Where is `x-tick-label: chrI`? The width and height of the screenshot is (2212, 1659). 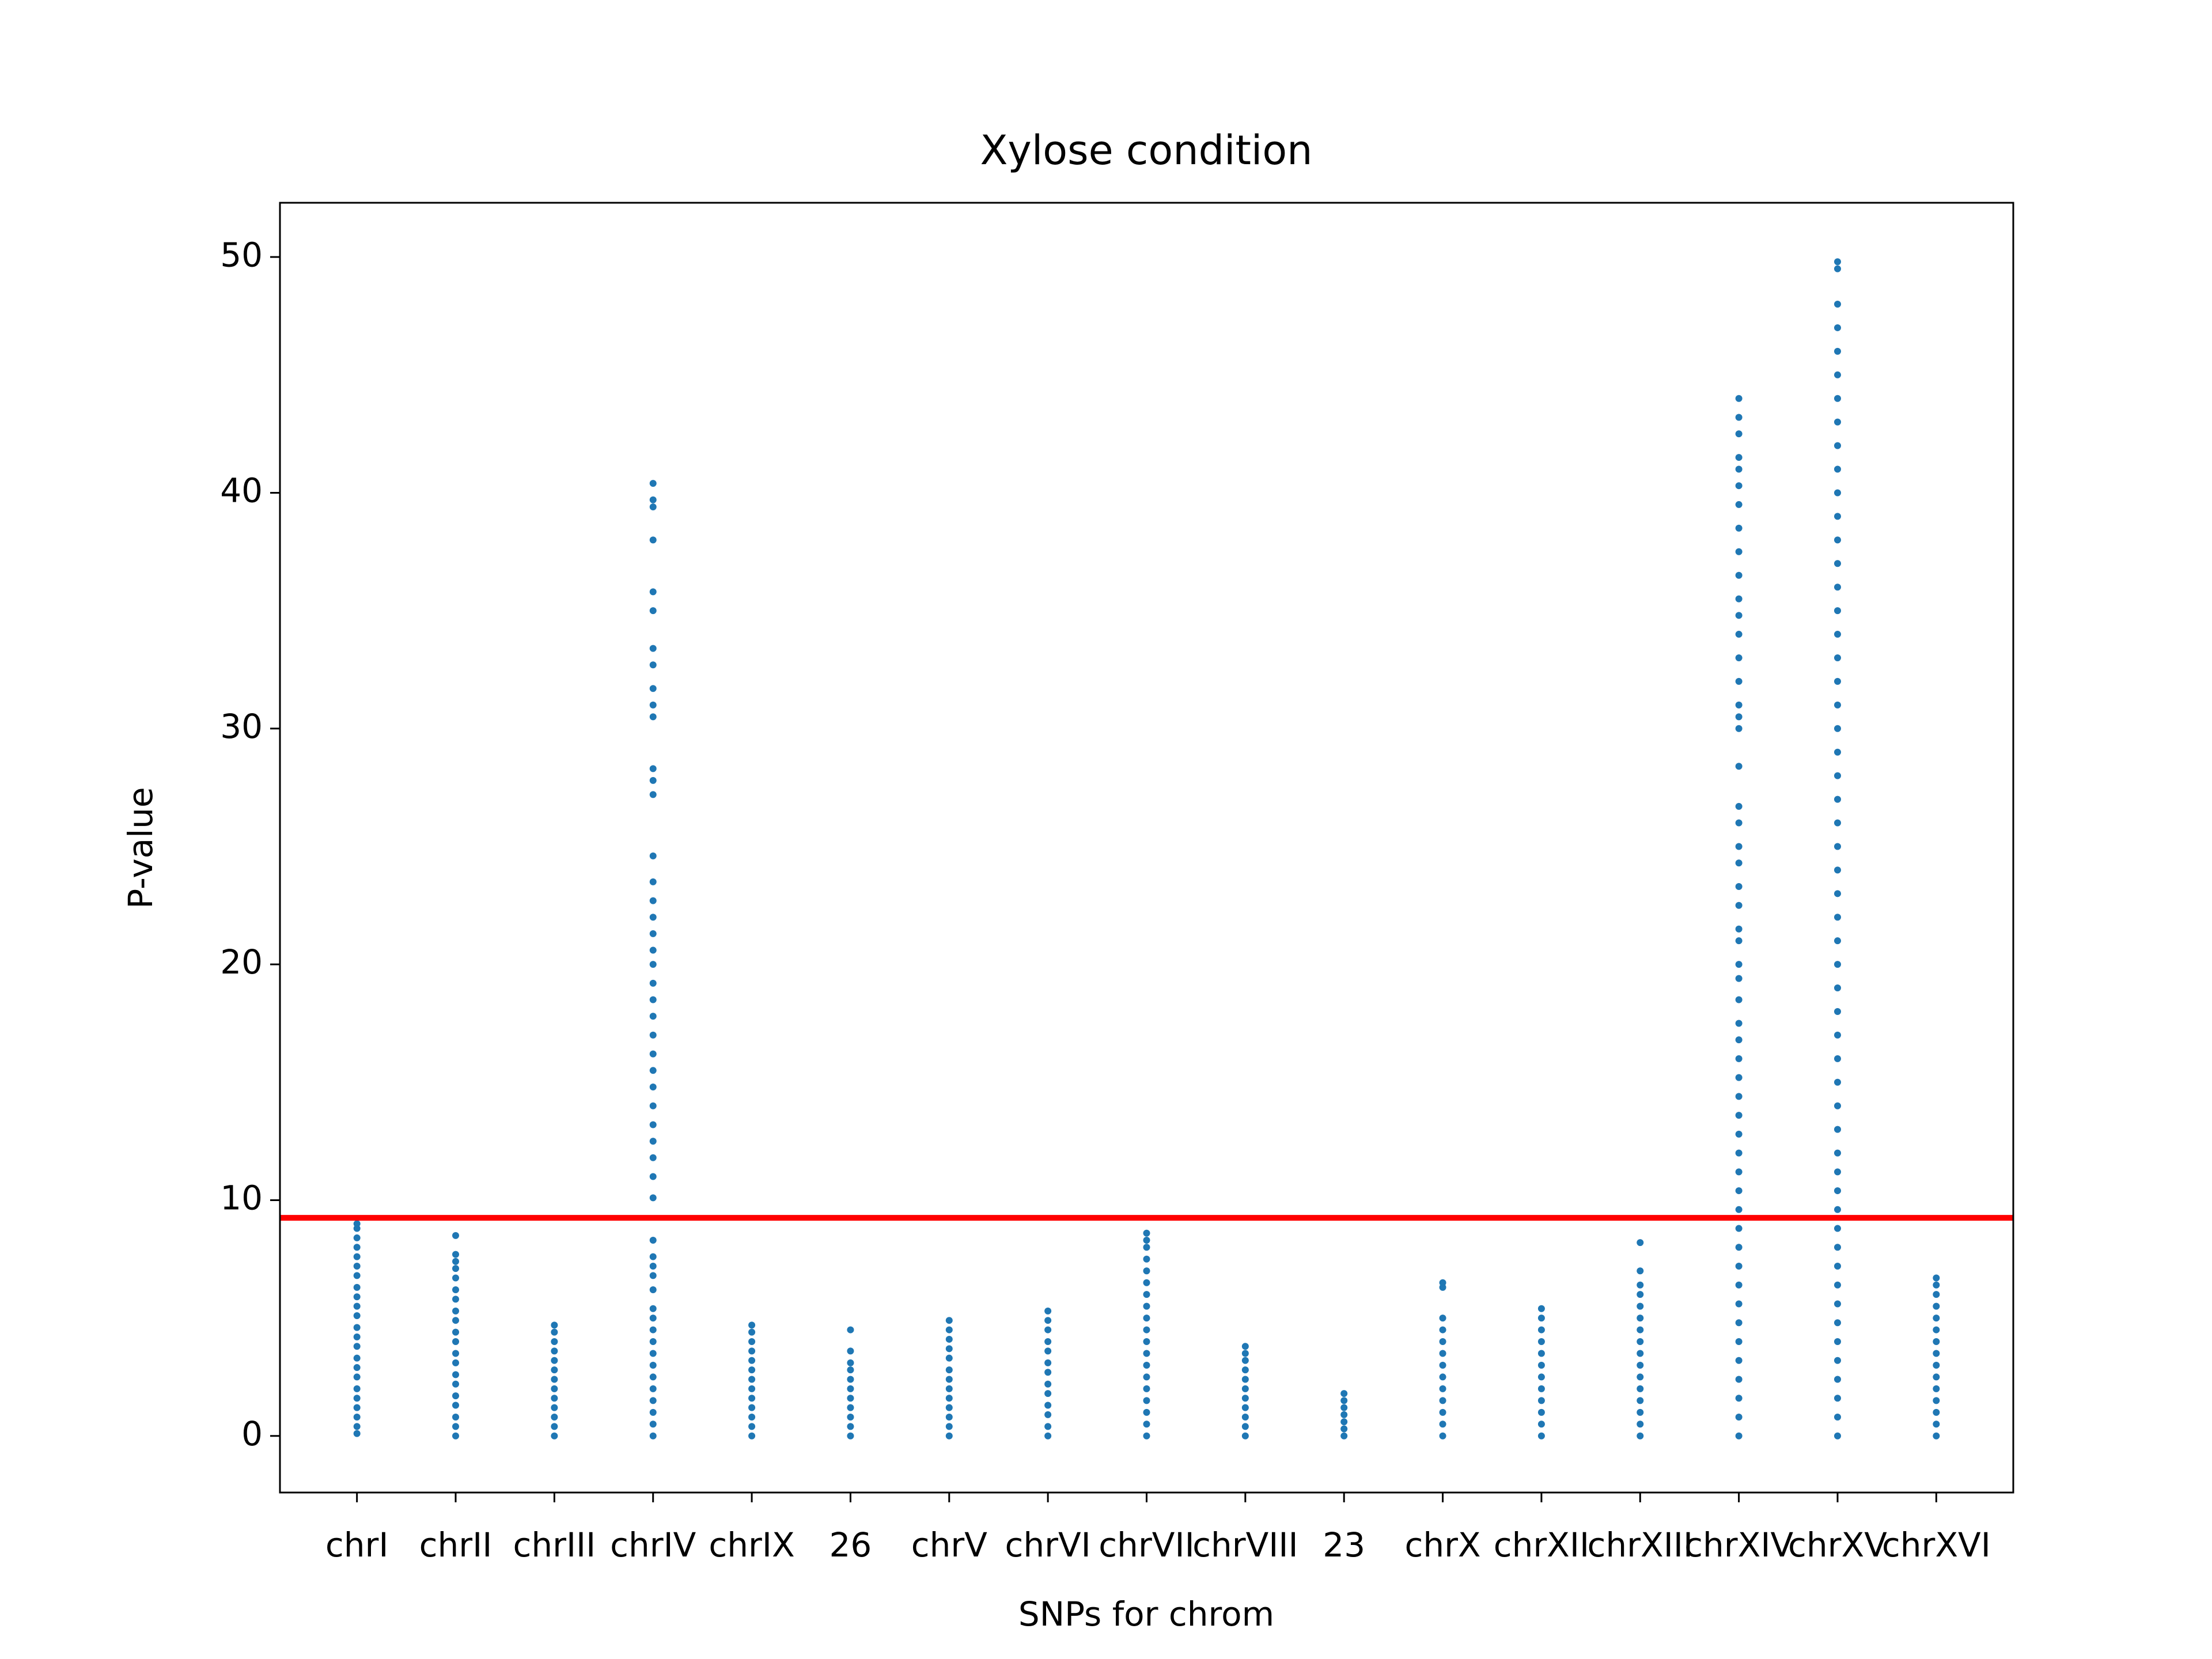
x-tick-label: chrI is located at coordinates (357, 1545).